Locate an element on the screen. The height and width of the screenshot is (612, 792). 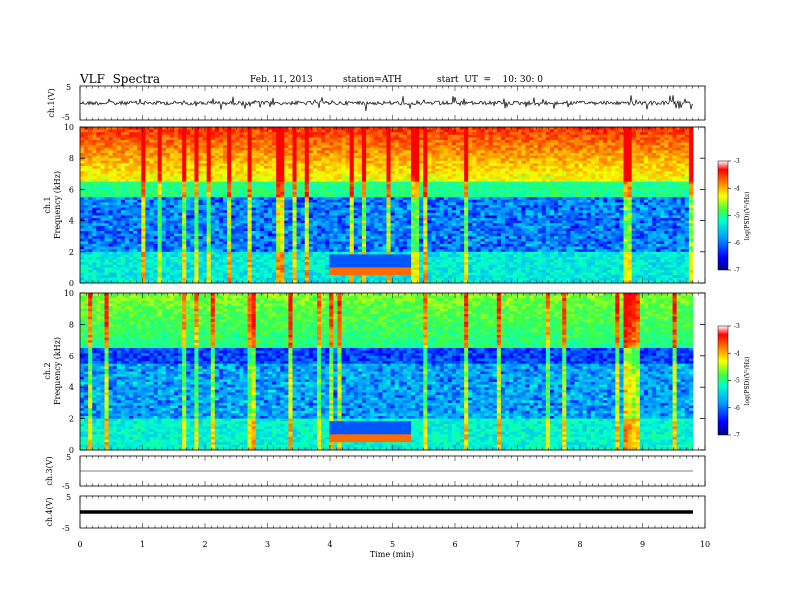
start-time-label: start UT = 10: 30: 0 is located at coordinates (490, 80).